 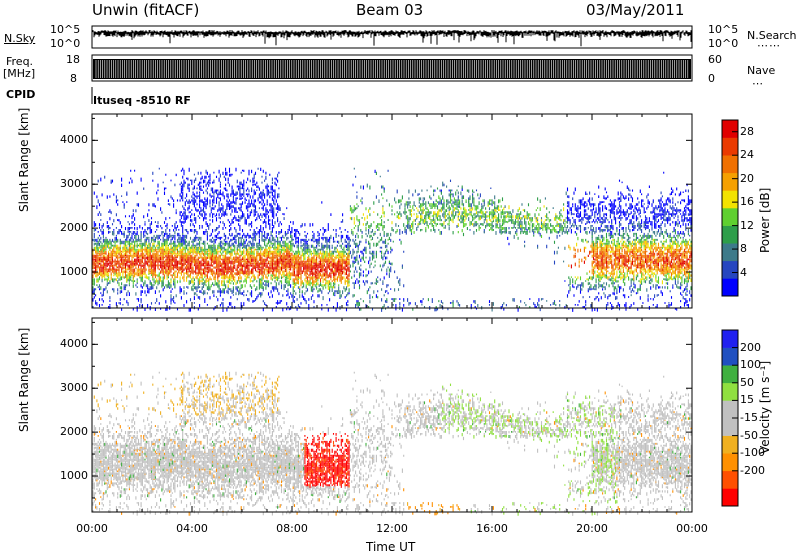 I want to click on power-colorbar-tick-label: 24, so click(x=747, y=155).